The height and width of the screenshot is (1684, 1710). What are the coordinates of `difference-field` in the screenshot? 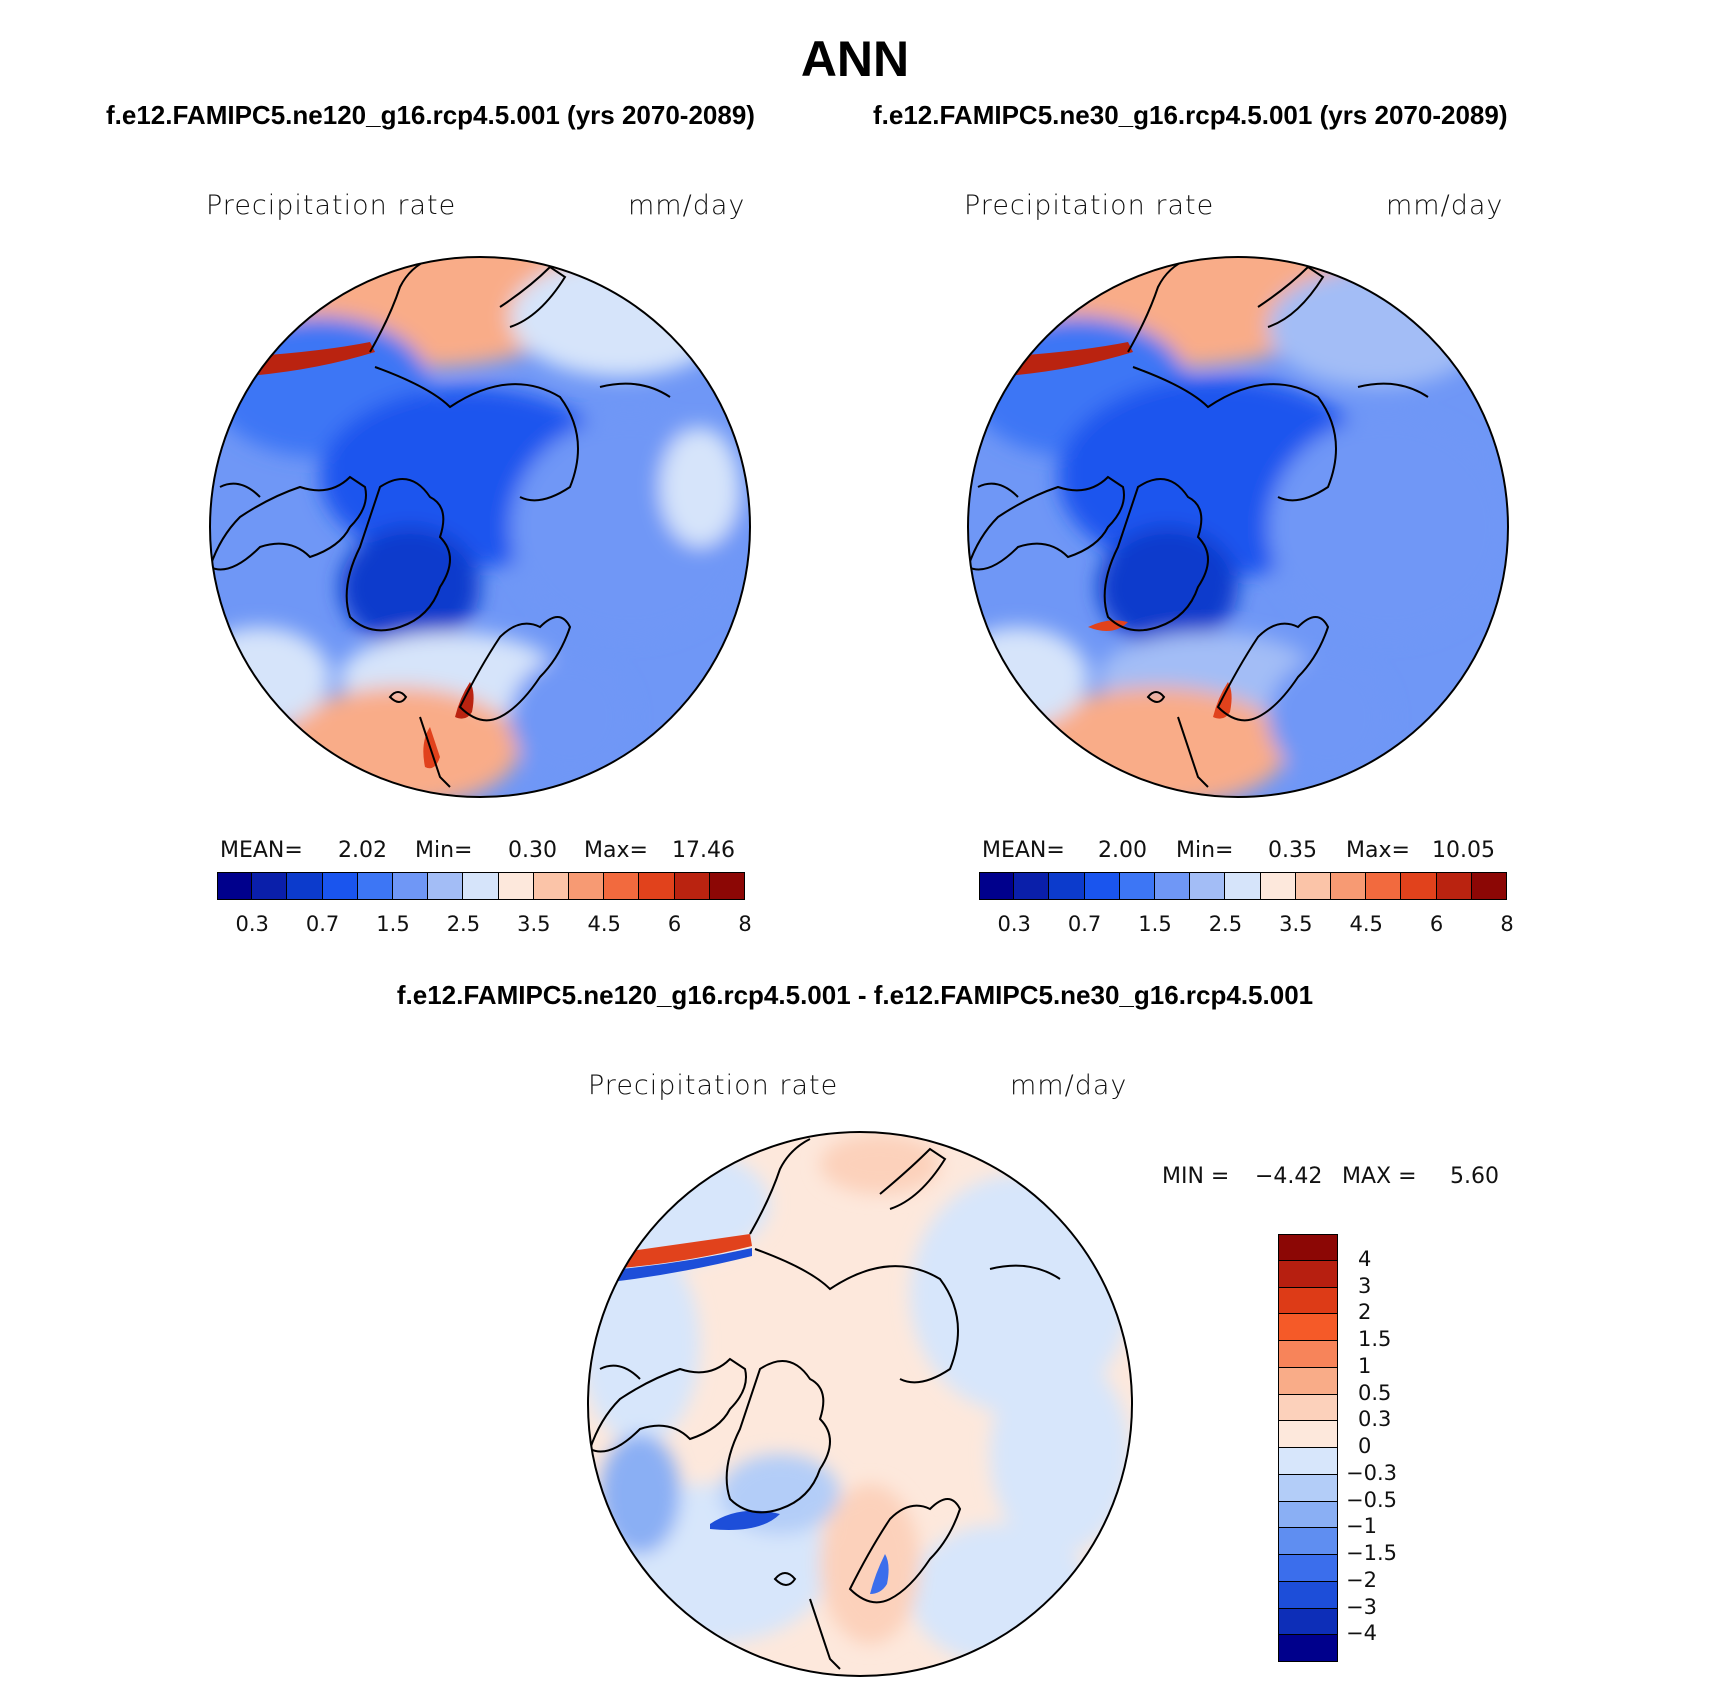 It's located at (860, 1404).